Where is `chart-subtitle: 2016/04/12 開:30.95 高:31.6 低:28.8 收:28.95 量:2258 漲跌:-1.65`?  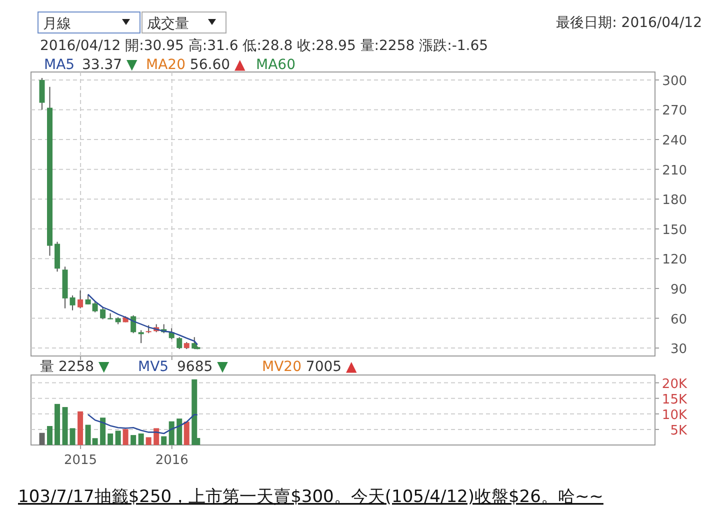 chart-subtitle: 2016/04/12 開:30.95 高:31.6 低:28.8 收:28.95 量:2258 漲跌:-1.65 is located at coordinates (264, 46).